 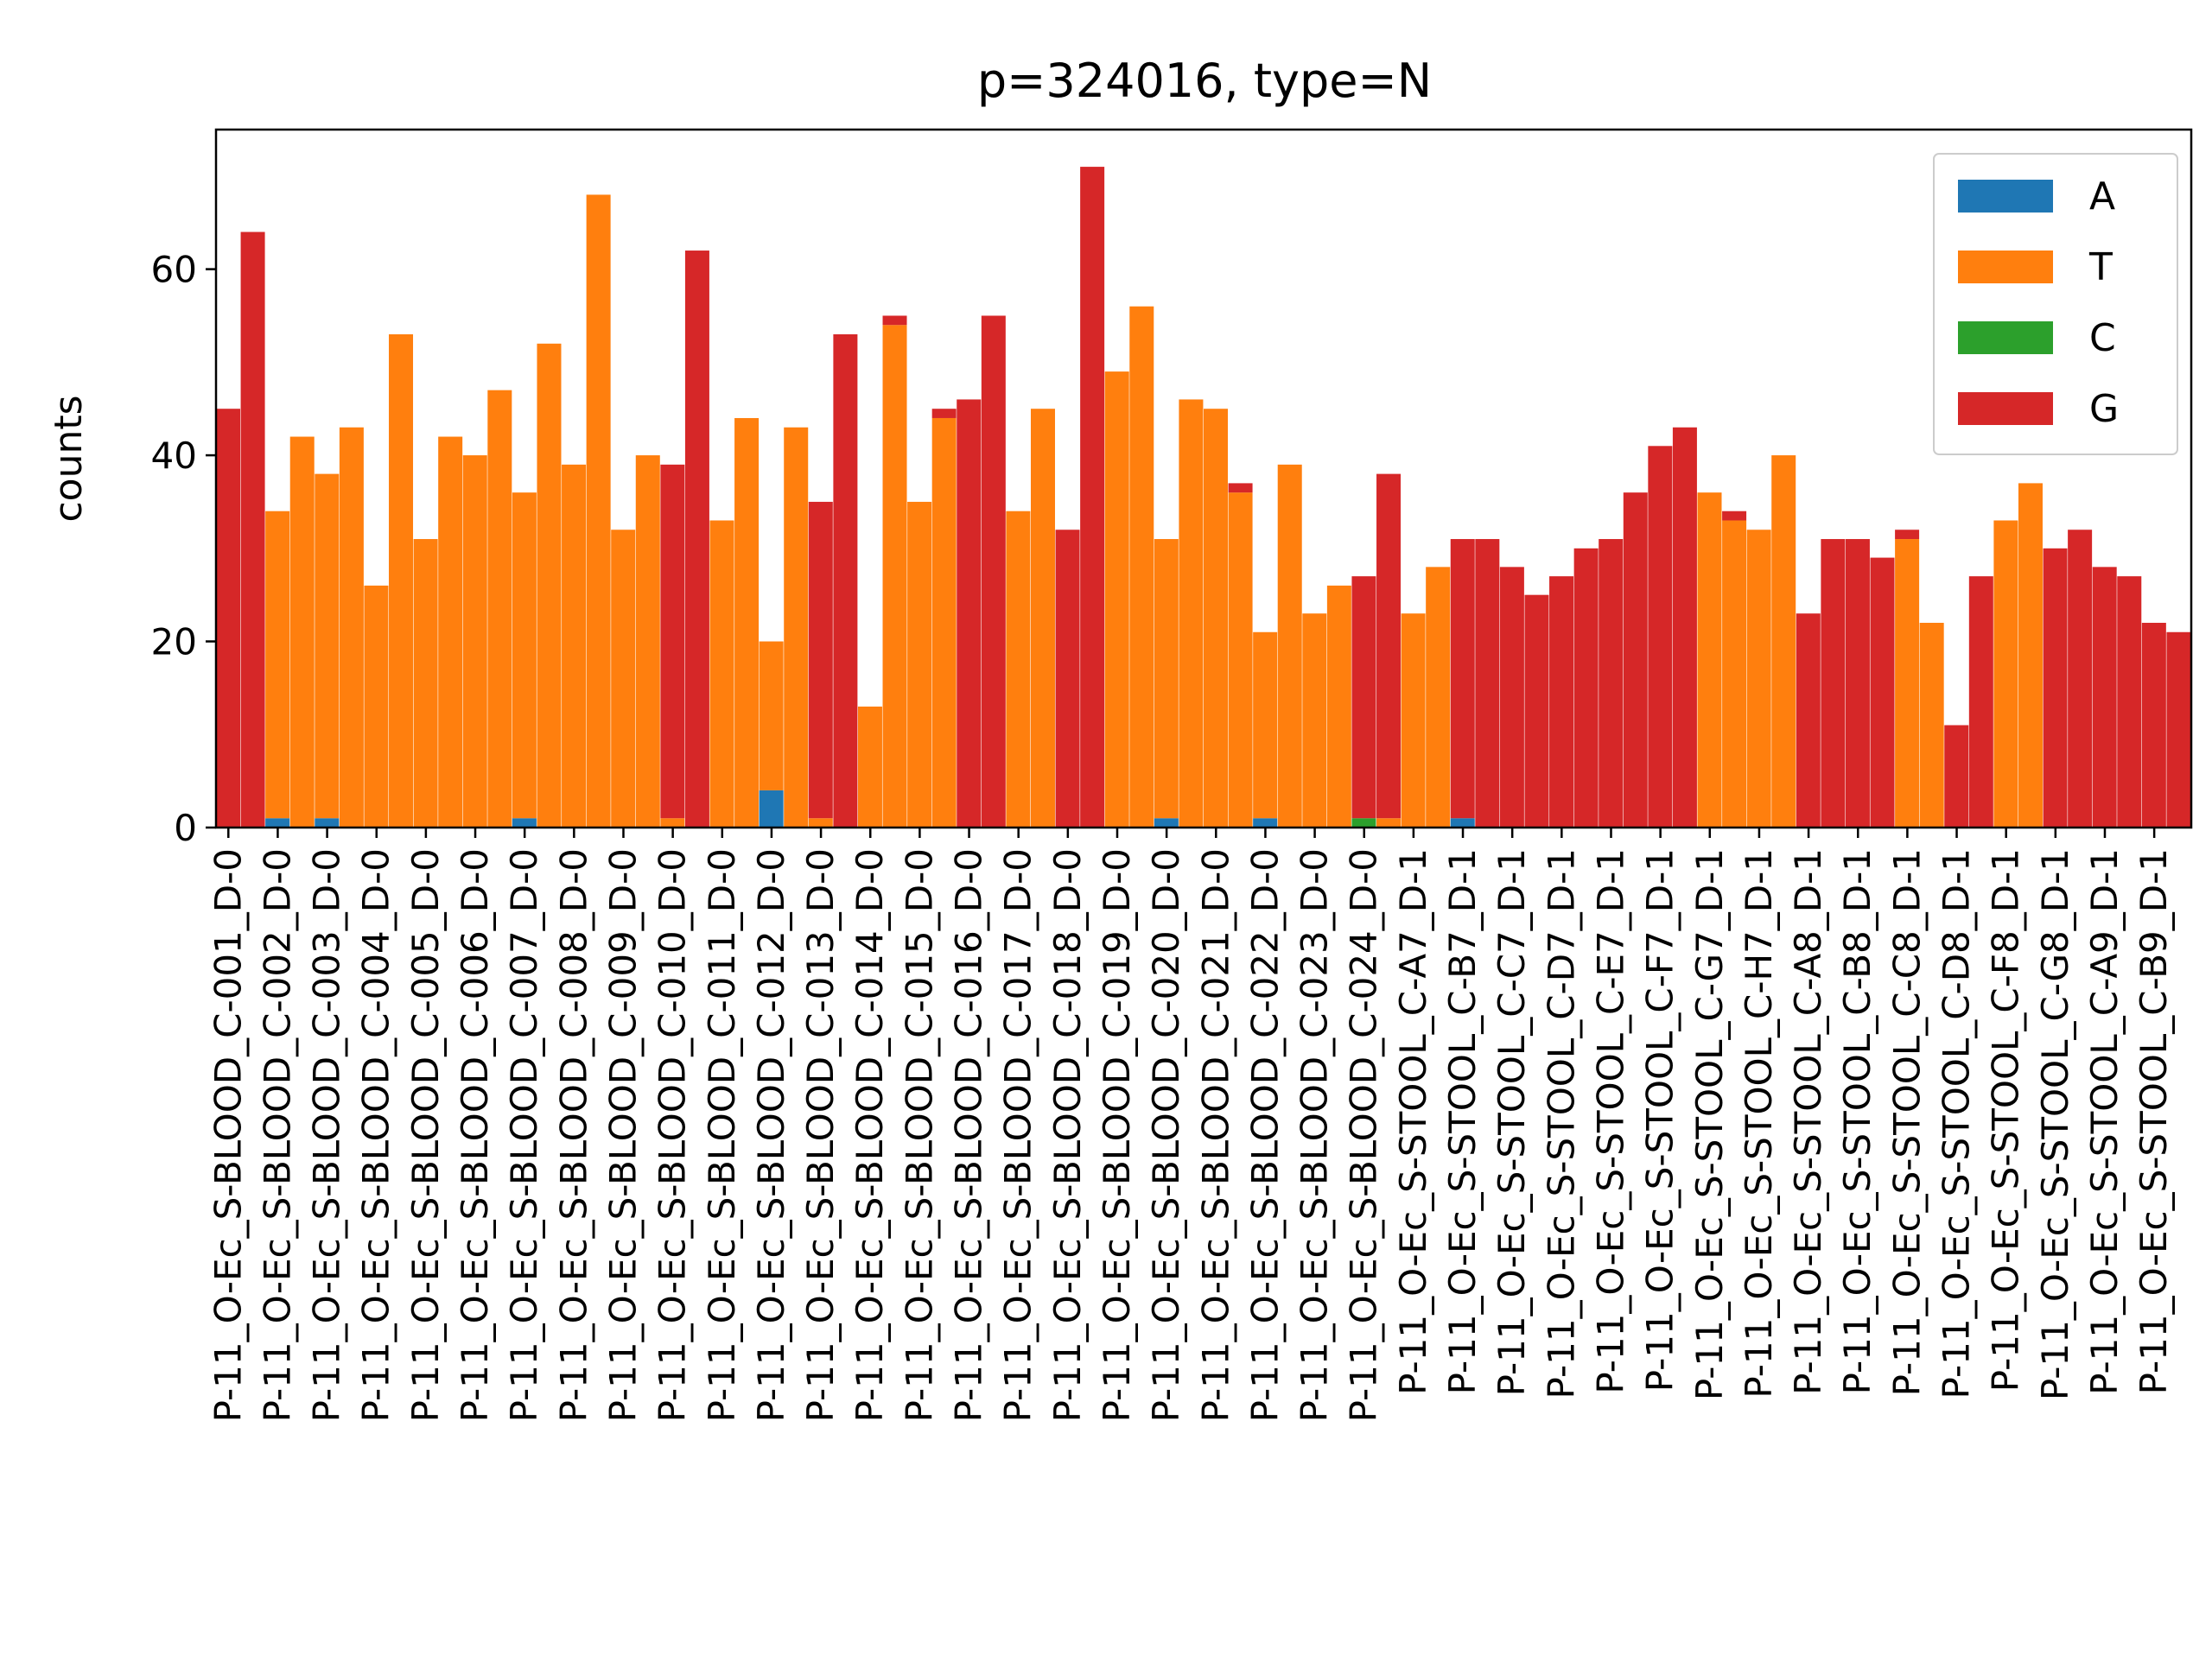 I want to click on legend-box, so click(x=2055, y=304).